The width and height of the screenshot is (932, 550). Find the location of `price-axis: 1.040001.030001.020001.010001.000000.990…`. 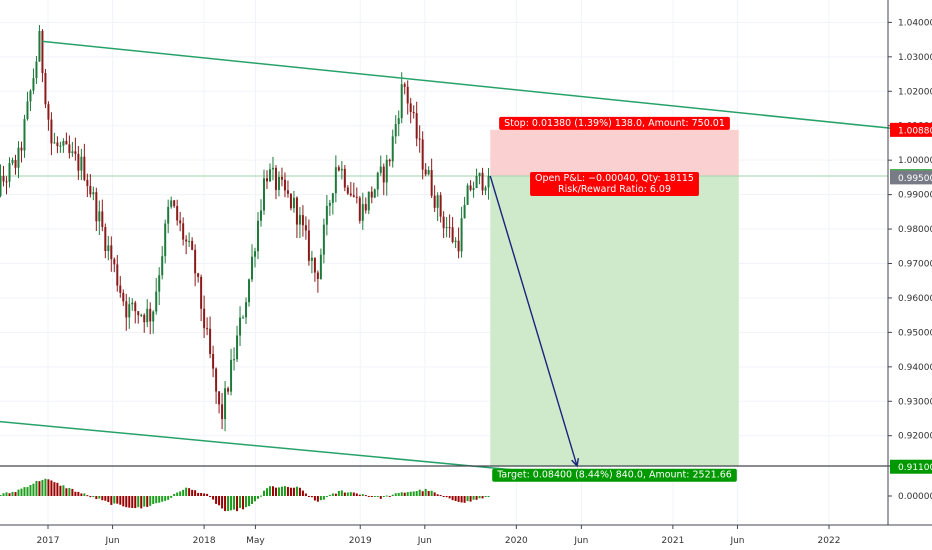

price-axis: 1.040001.030001.020001.010001.000000.990… is located at coordinates (910, 260).